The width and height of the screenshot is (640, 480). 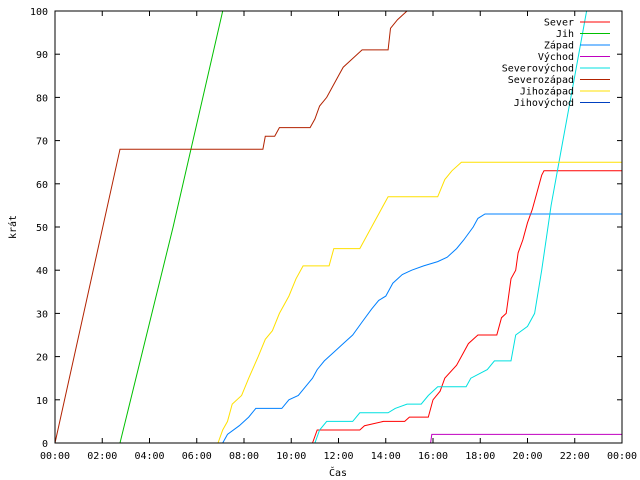 What do you see at coordinates (42, 401) in the screenshot?
I see `y-tick-label: 10` at bounding box center [42, 401].